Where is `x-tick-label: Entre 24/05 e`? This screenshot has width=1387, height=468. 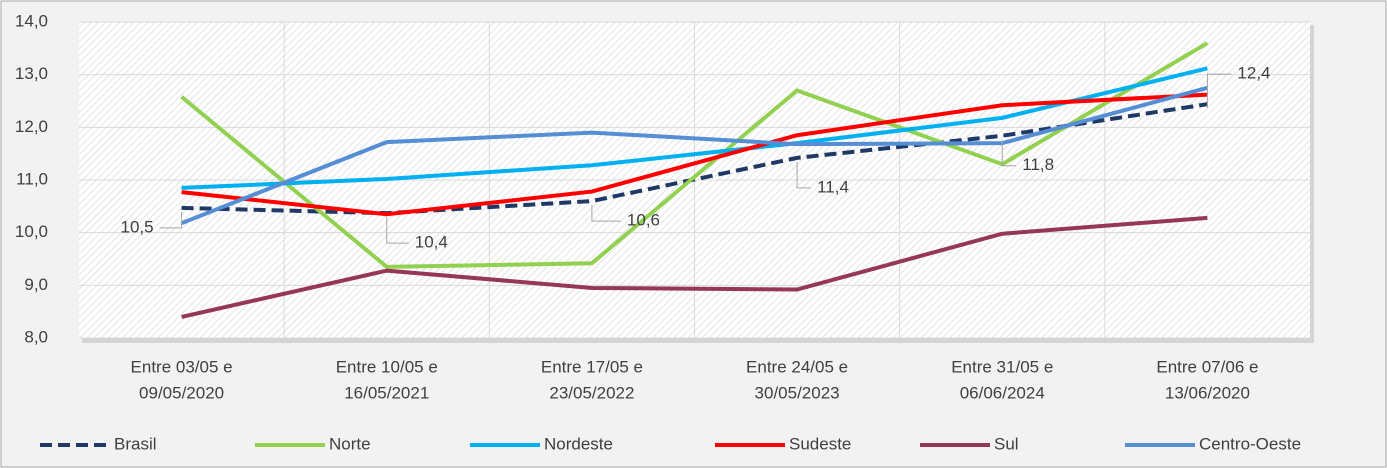
x-tick-label: Entre 24/05 e is located at coordinates (797, 366).